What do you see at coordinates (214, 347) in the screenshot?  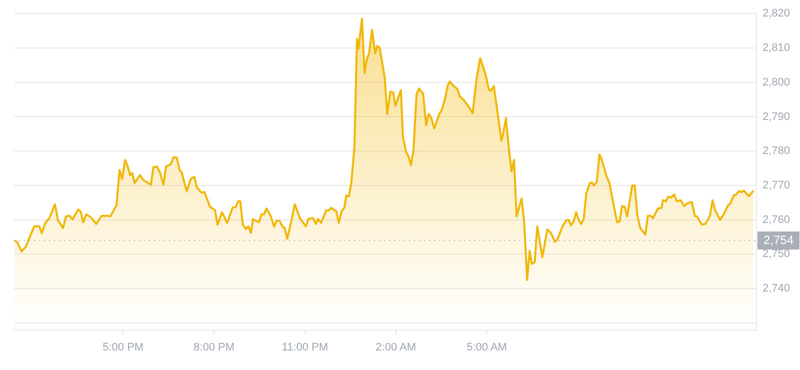 I see `x-tick-label: 8:00 PM` at bounding box center [214, 347].